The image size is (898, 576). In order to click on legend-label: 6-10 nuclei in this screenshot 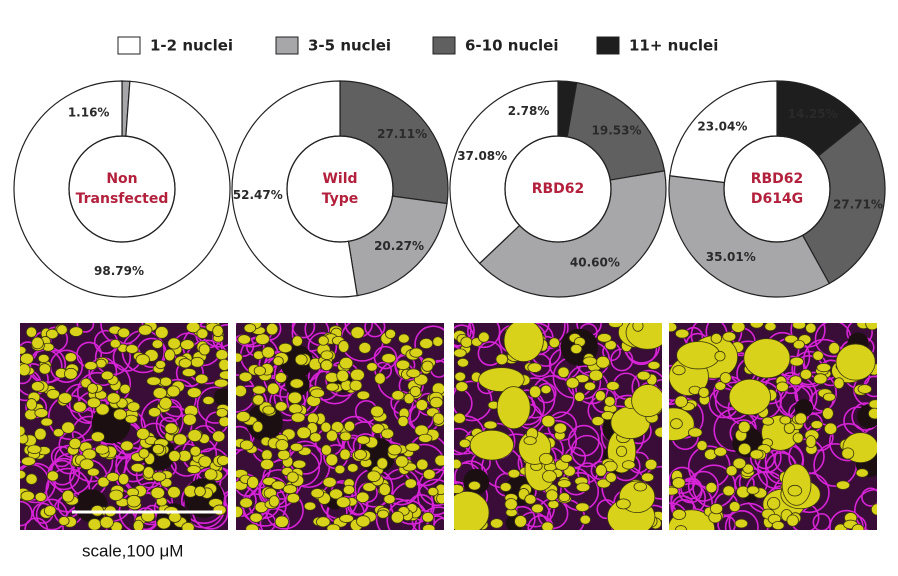, I will do `click(511, 46)`.